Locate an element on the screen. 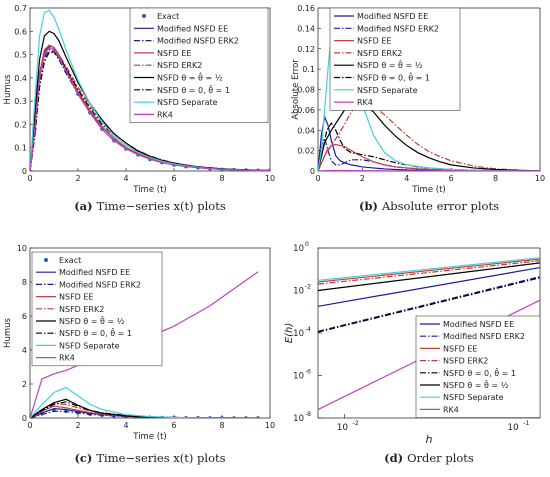 This screenshot has height=477, width=550. y-tick-label: 0.3 is located at coordinates (20, 101).